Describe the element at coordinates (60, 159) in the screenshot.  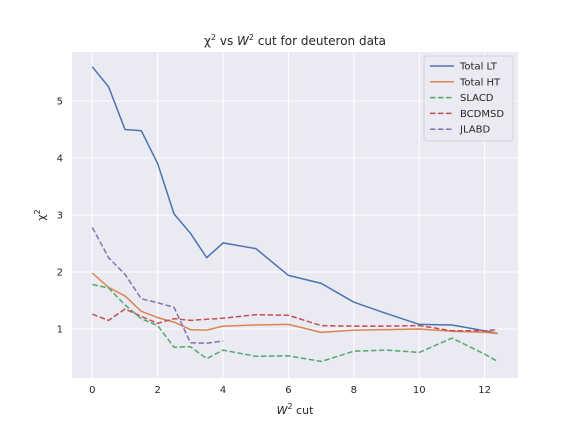
I see `y-tick-label: 4` at that location.